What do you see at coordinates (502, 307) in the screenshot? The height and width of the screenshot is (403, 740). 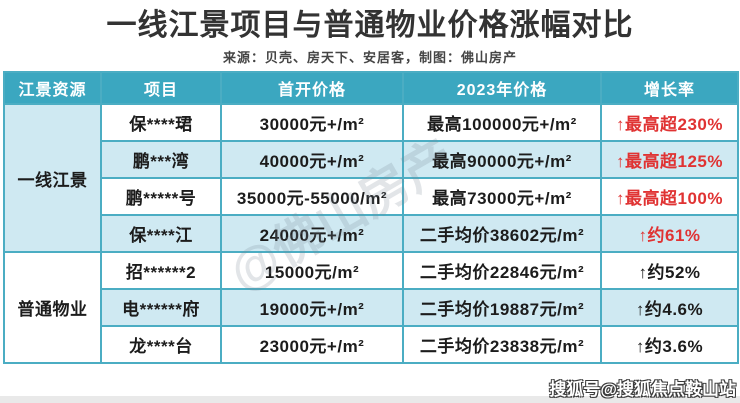 I see `cell-2023-price: 二手均价19887元/m²` at bounding box center [502, 307].